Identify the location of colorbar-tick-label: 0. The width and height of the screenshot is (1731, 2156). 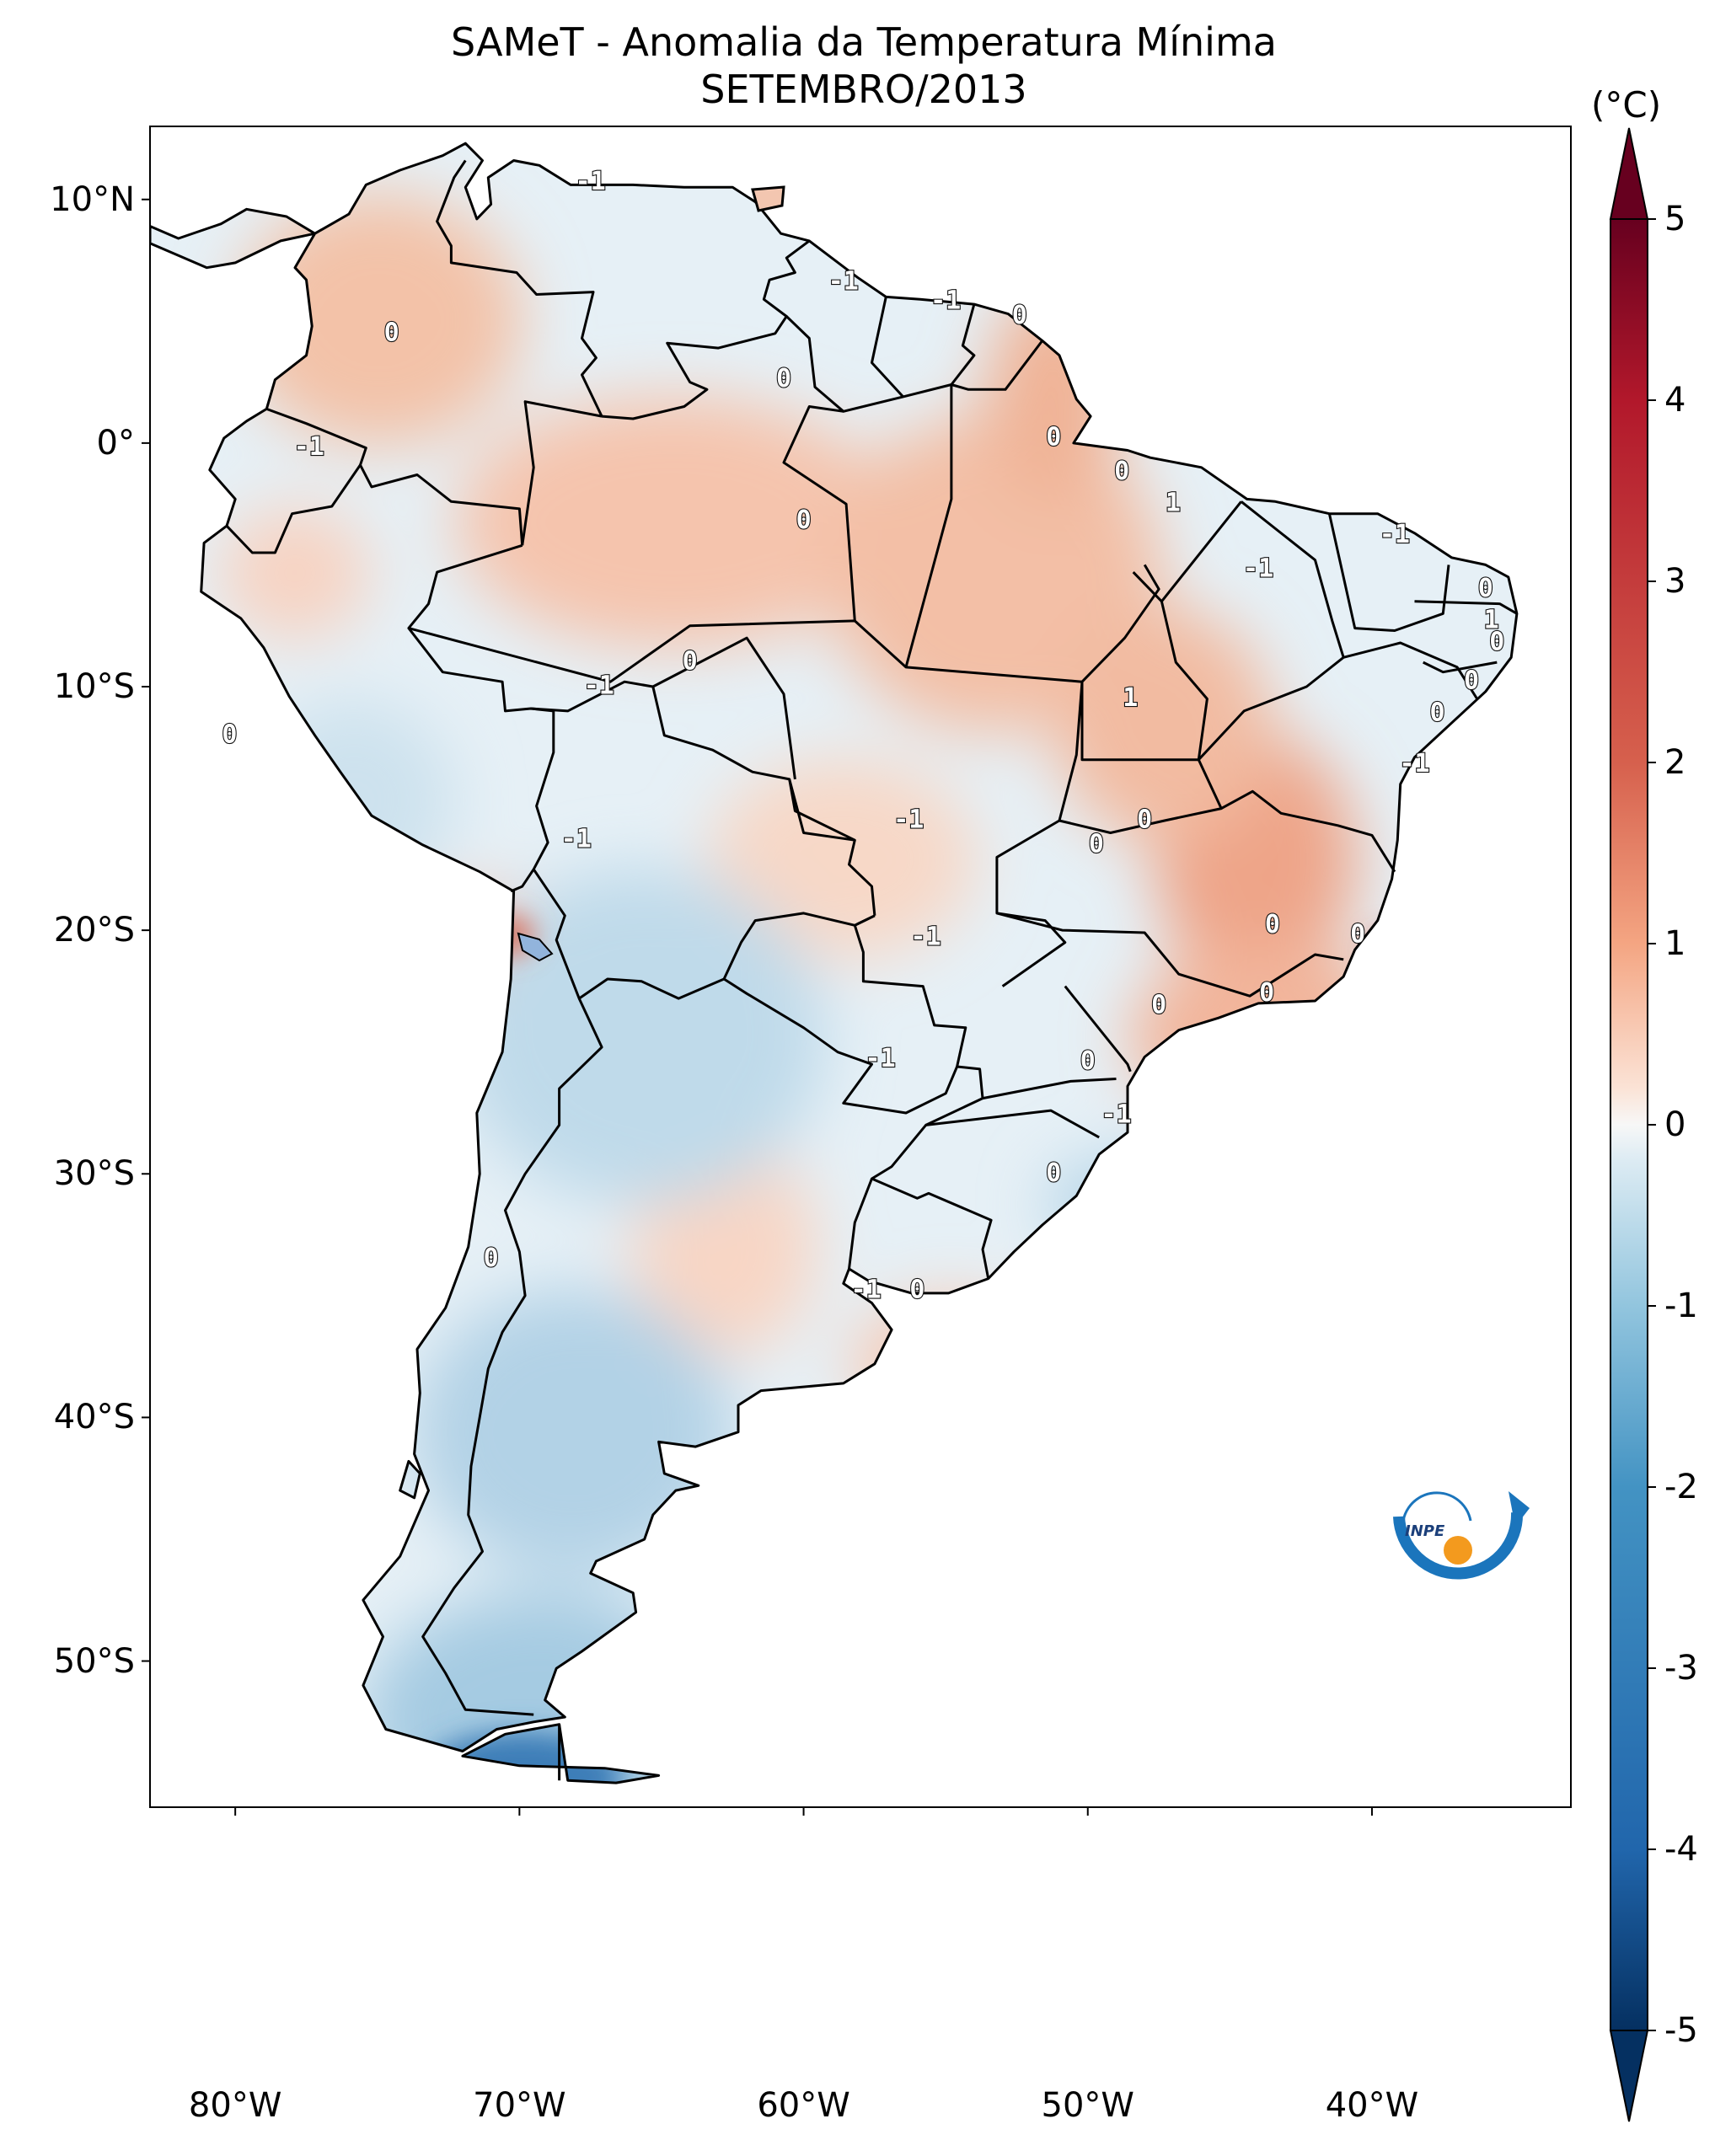
(1675, 1124).